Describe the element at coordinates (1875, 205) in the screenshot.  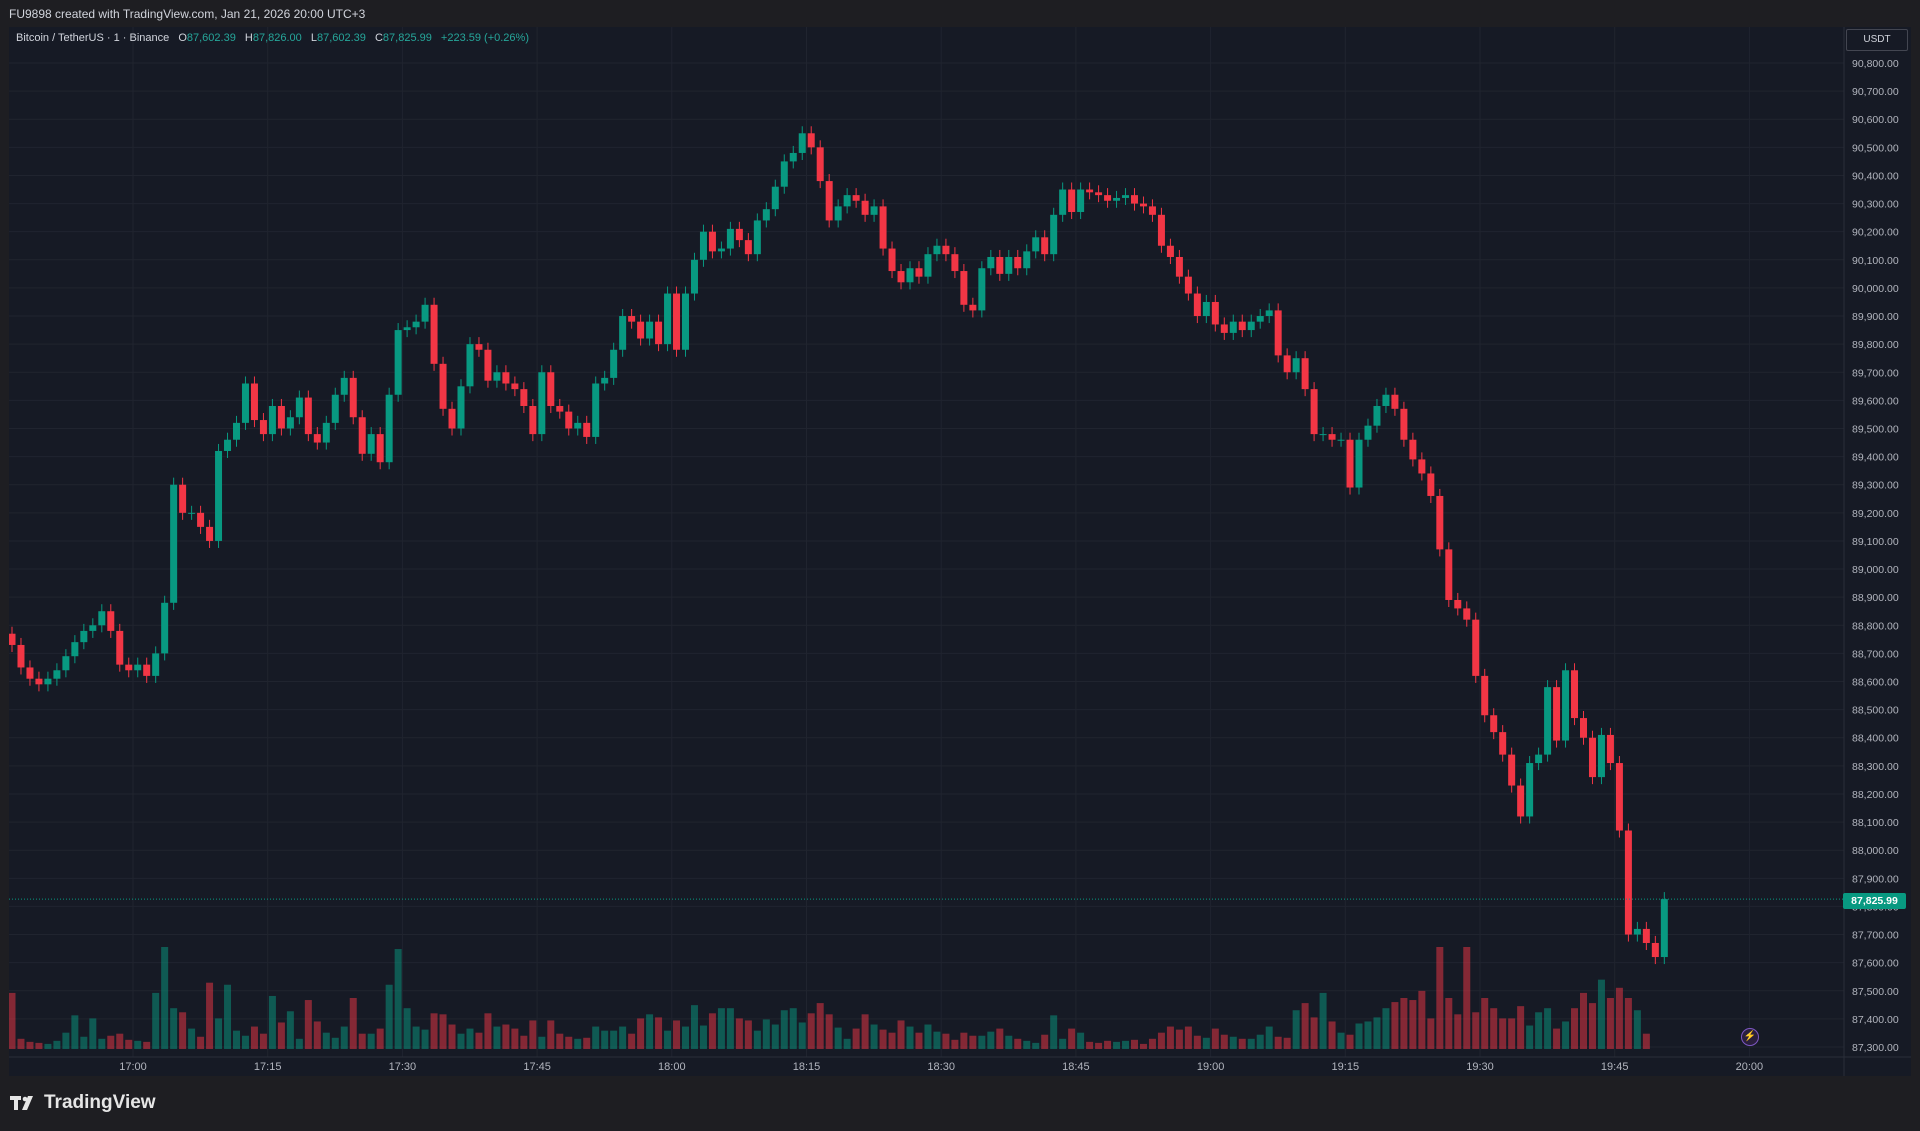
I see `price-tick-label: 90,300.00` at that location.